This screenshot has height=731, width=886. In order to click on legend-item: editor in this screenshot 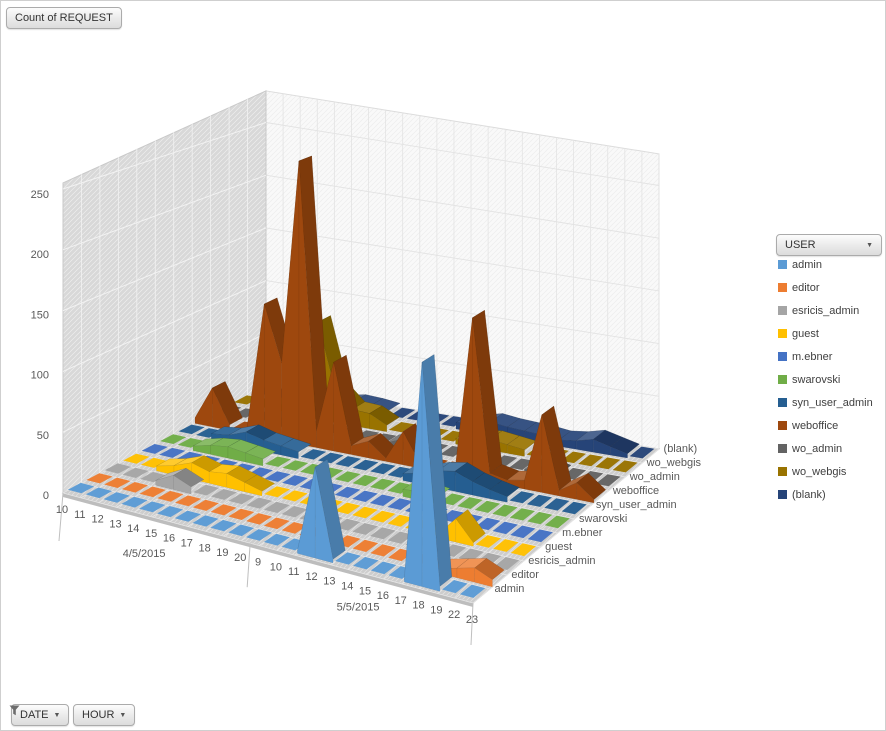, I will do `click(825, 287)`.